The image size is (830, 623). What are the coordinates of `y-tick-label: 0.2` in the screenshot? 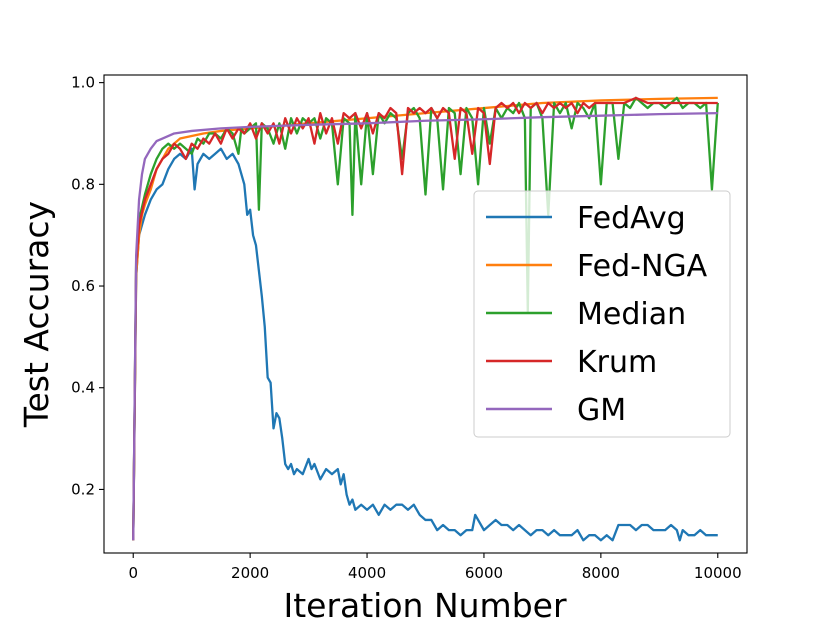 It's located at (83, 489).